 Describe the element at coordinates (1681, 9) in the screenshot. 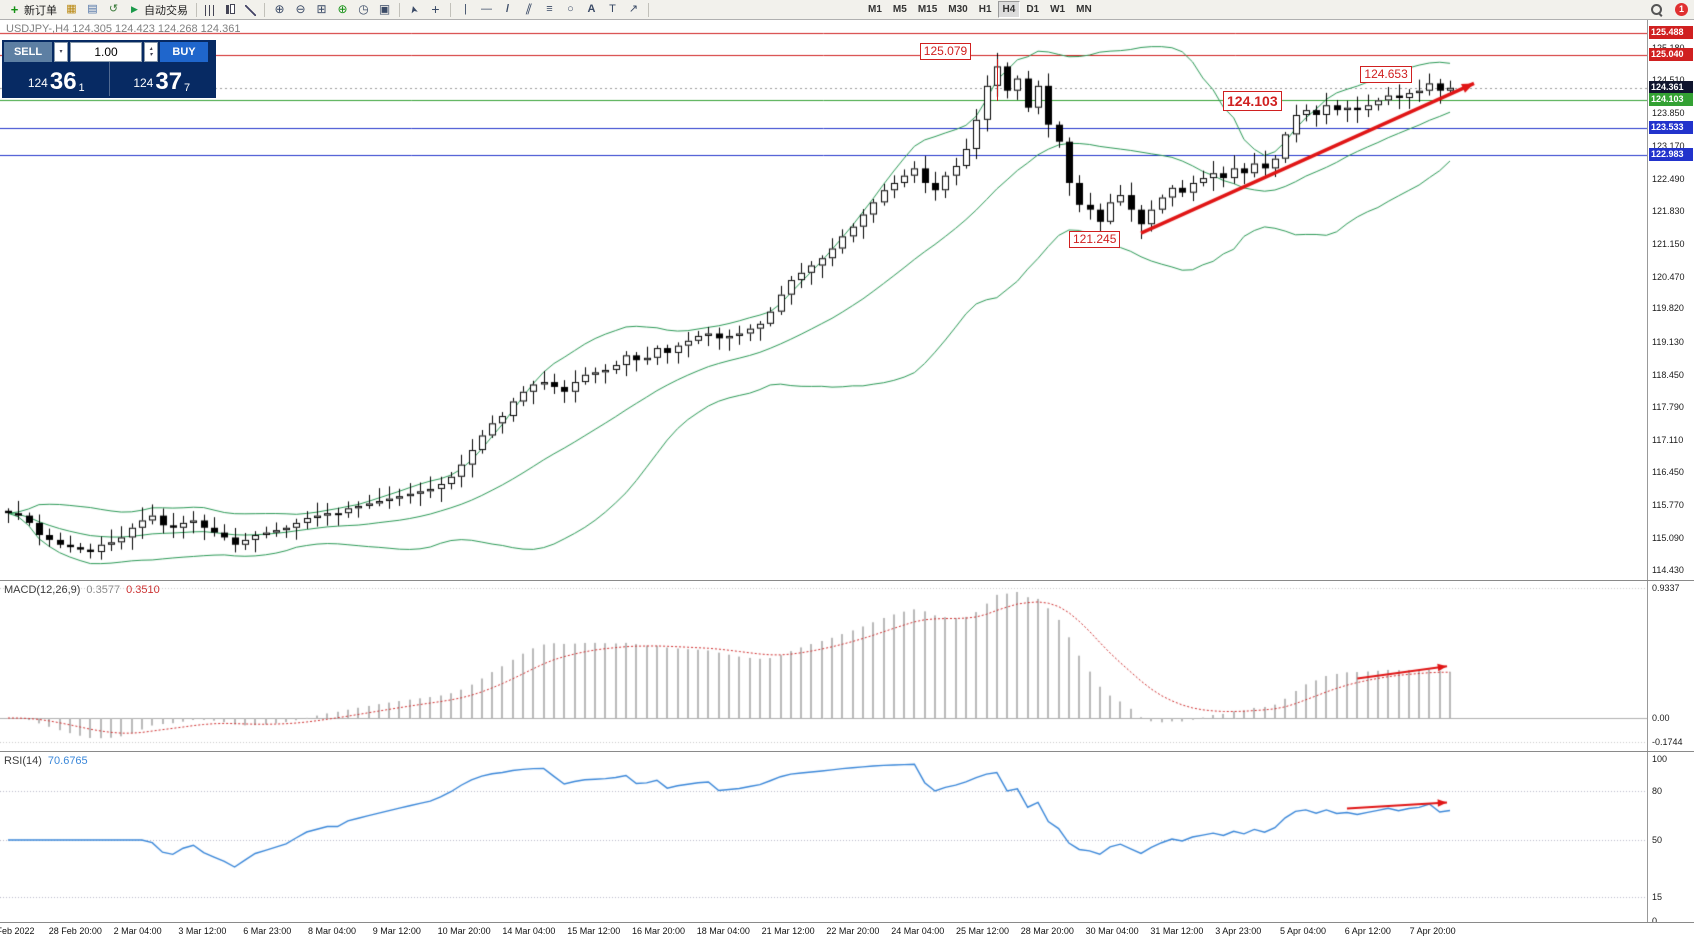

I see `notification-badge: 1` at that location.